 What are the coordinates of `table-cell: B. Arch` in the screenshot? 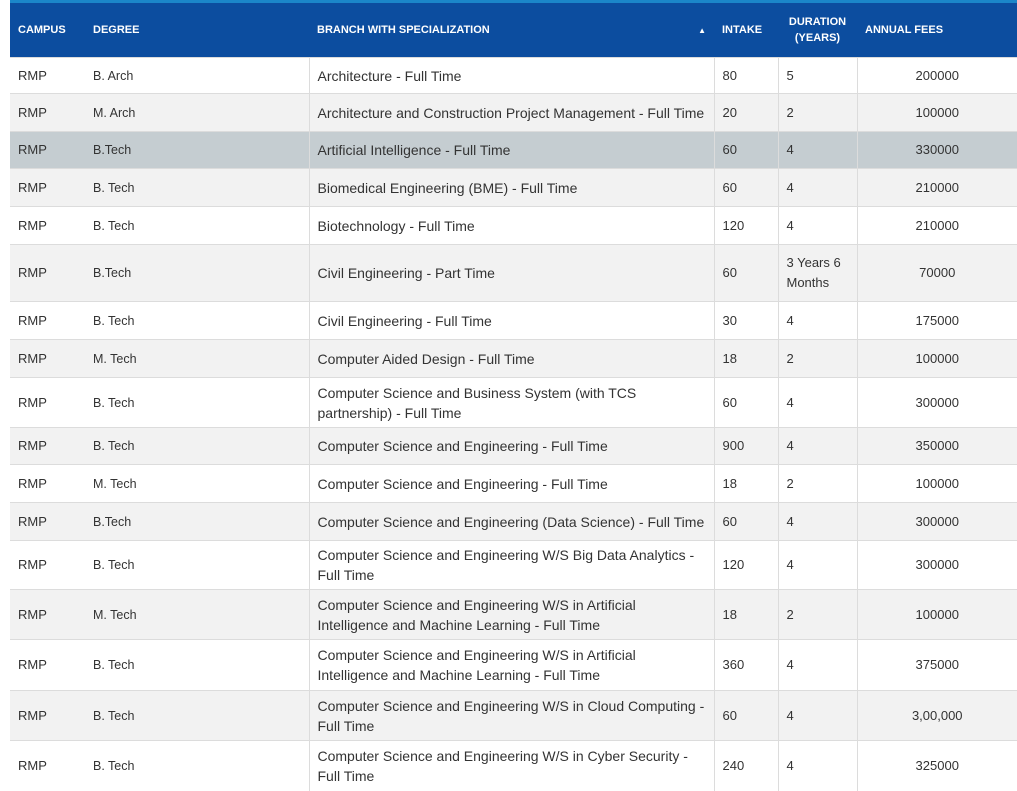 It's located at (197, 75).